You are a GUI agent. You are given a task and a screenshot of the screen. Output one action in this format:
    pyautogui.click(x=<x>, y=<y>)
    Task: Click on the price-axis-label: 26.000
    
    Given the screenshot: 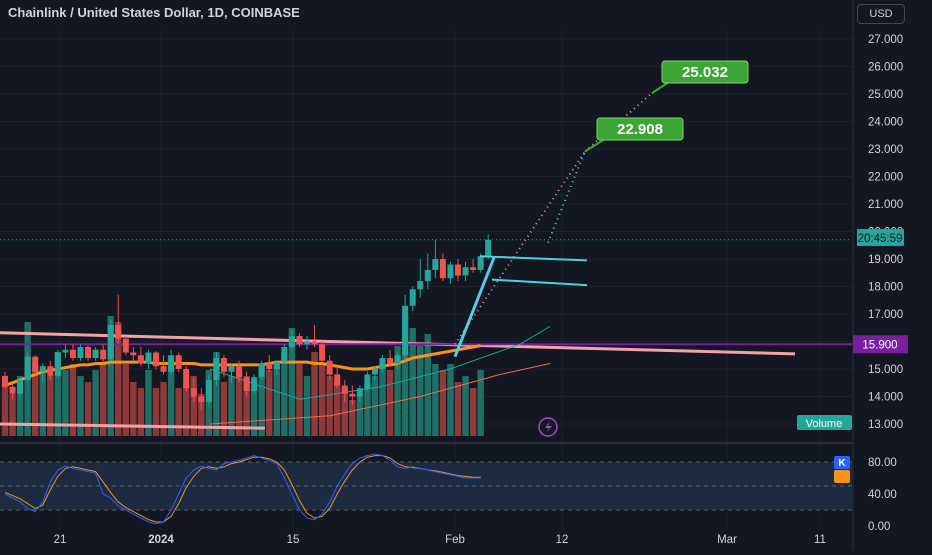 What is the action you would take?
    pyautogui.click(x=885, y=68)
    